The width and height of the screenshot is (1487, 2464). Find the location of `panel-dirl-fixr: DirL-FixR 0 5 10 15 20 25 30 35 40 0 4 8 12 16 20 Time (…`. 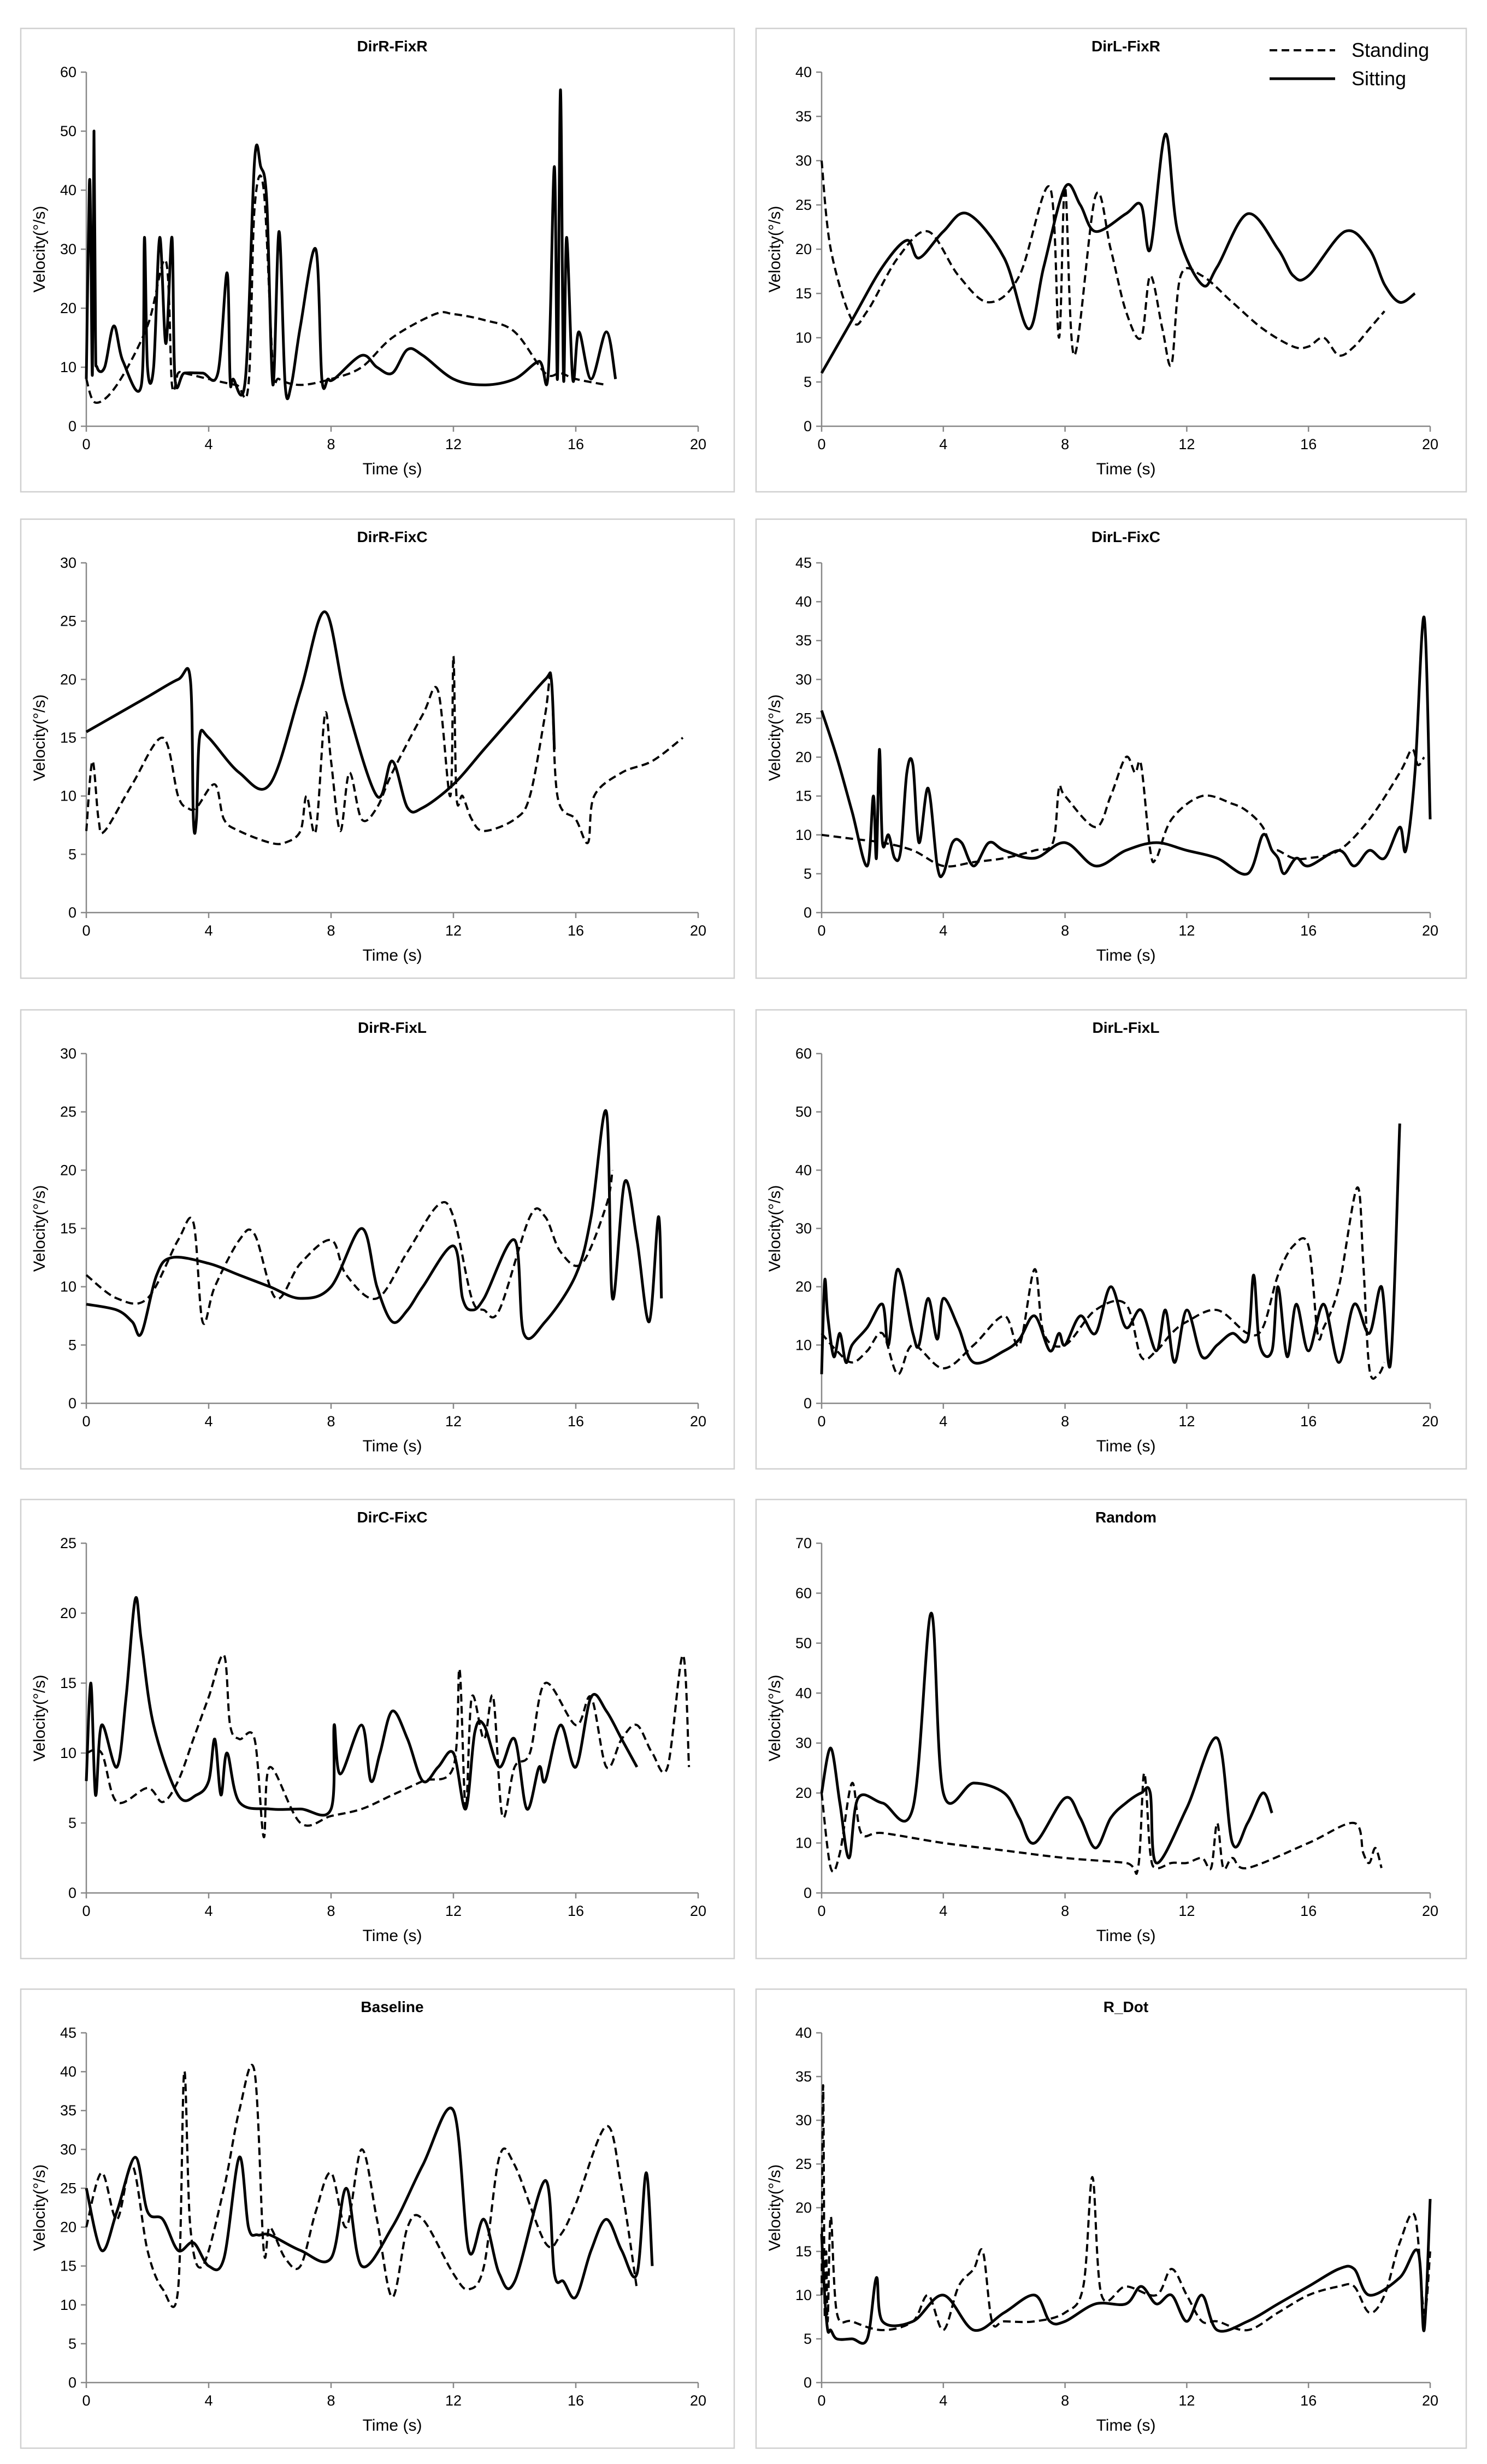

panel-dirl-fixr: DirL-FixR 0 5 10 15 20 25 30 35 40 0 4 8 12 16 20 Time (… is located at coordinates (1111, 260).